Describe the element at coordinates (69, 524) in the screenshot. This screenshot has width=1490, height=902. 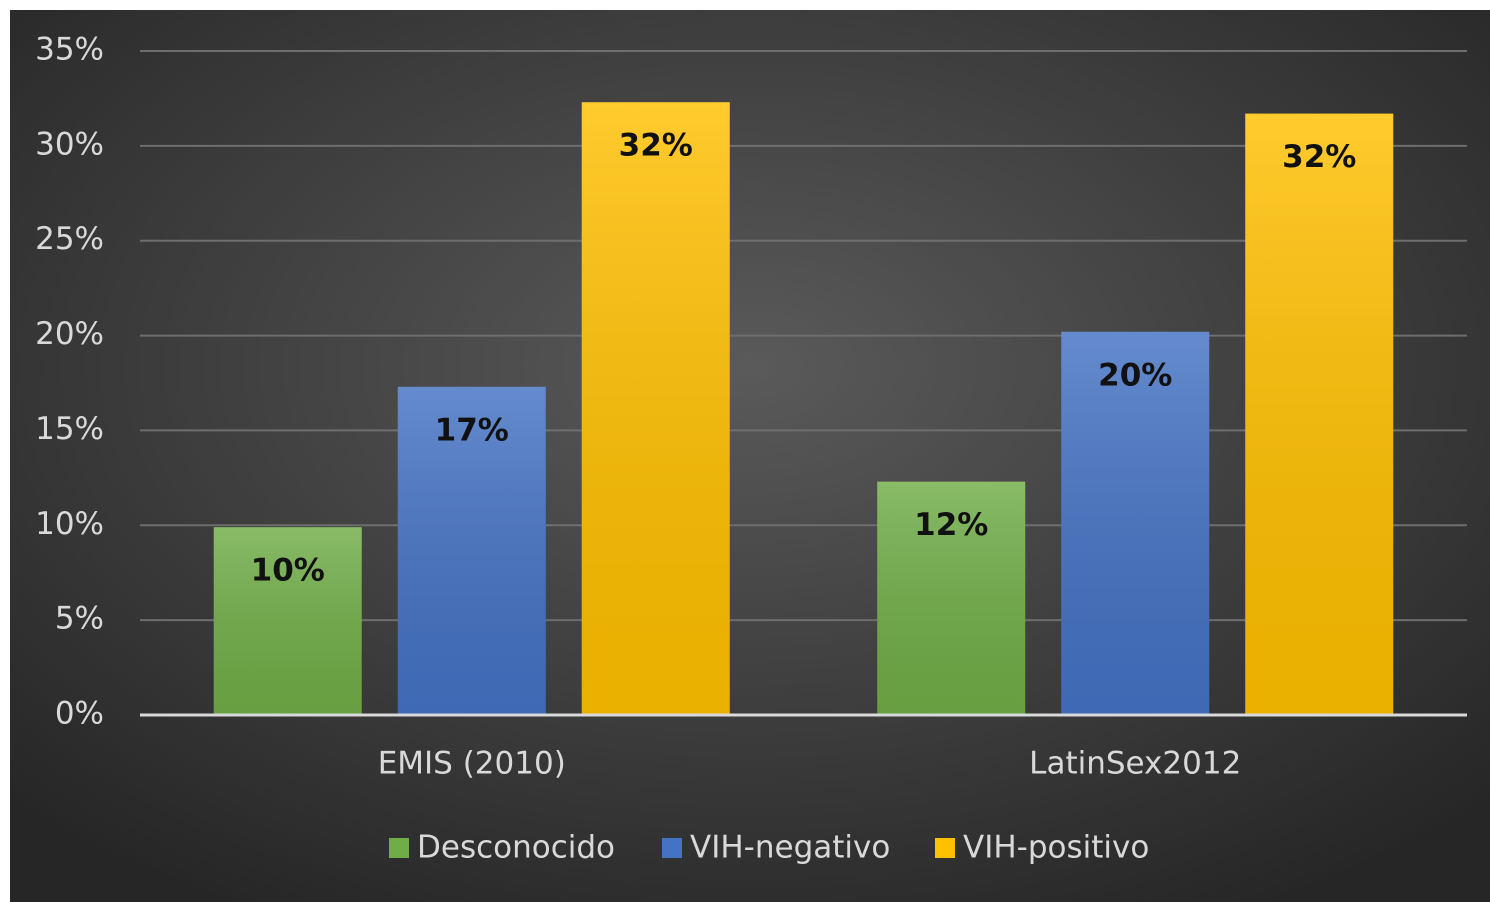
I see `y-tick-label: 10%` at that location.